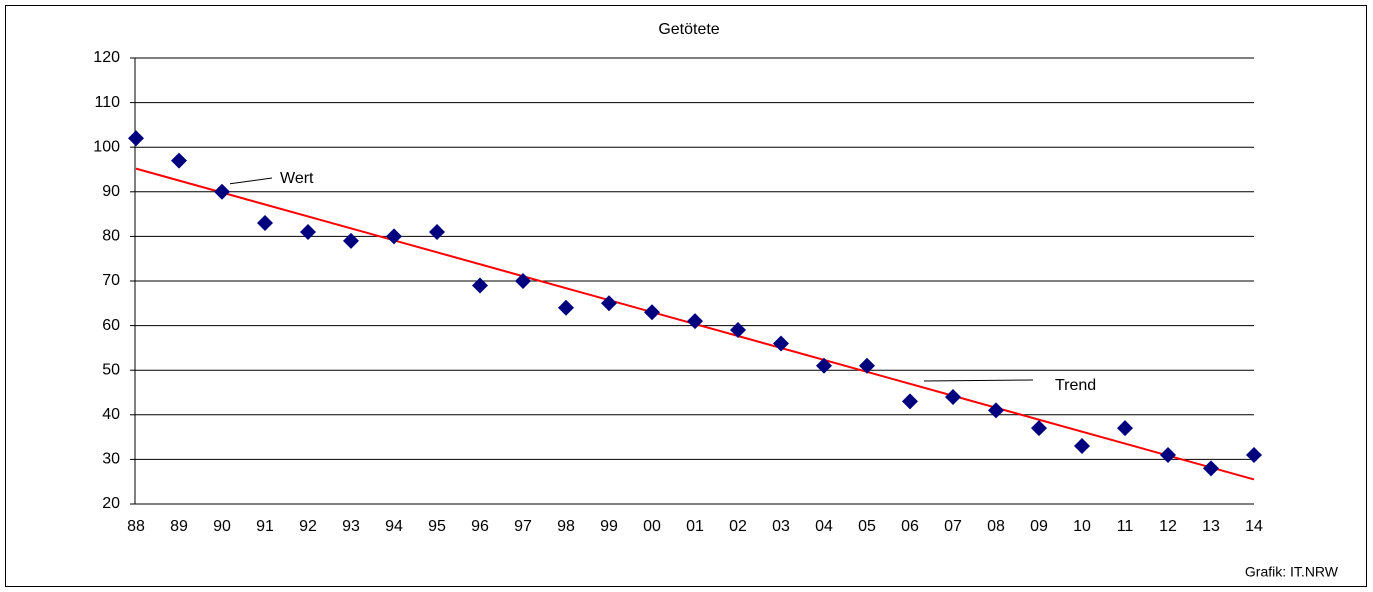 The width and height of the screenshot is (1373, 592). I want to click on y-tick-label: 70, so click(111, 280).